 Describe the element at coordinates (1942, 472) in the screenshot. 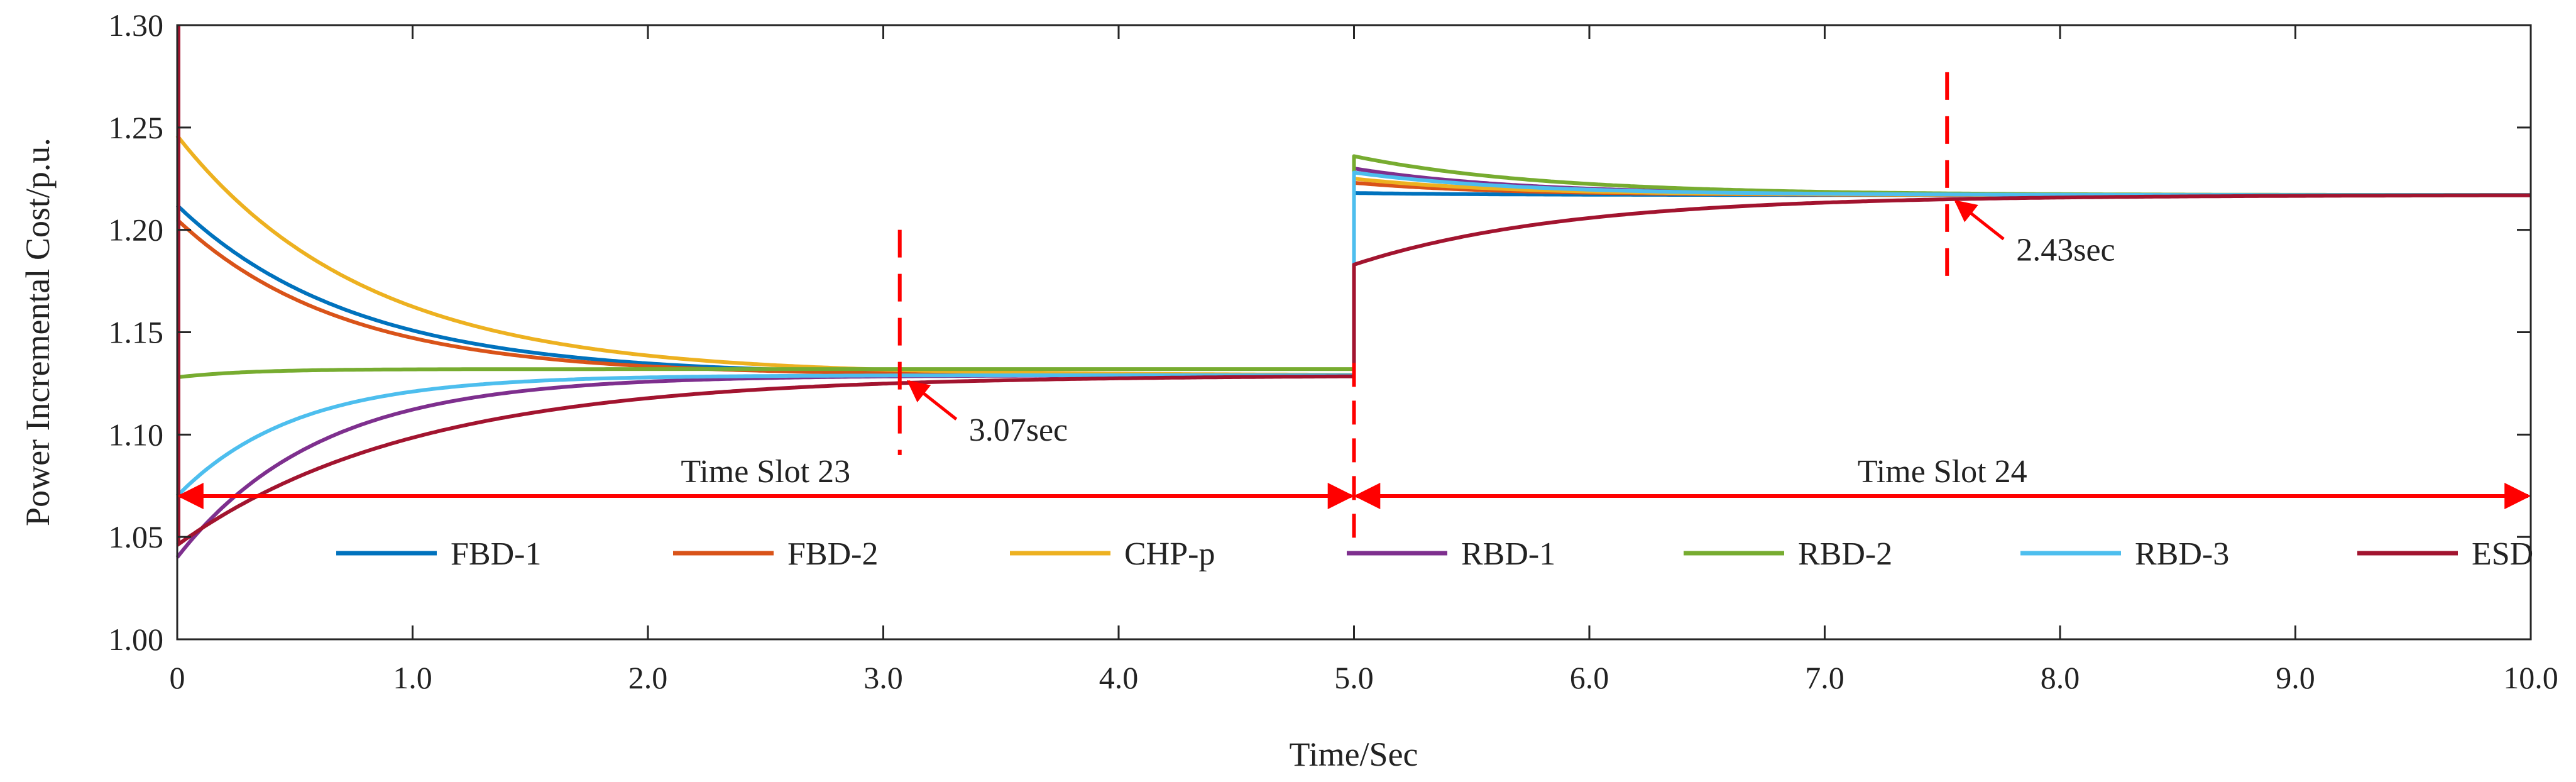

I see `time-slot-label: Time Slot 24` at that location.